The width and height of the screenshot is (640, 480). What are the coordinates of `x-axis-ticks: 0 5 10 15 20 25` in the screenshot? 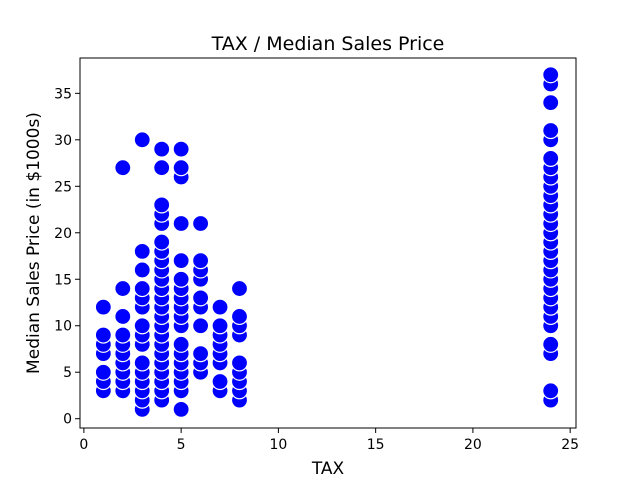 It's located at (329, 440).